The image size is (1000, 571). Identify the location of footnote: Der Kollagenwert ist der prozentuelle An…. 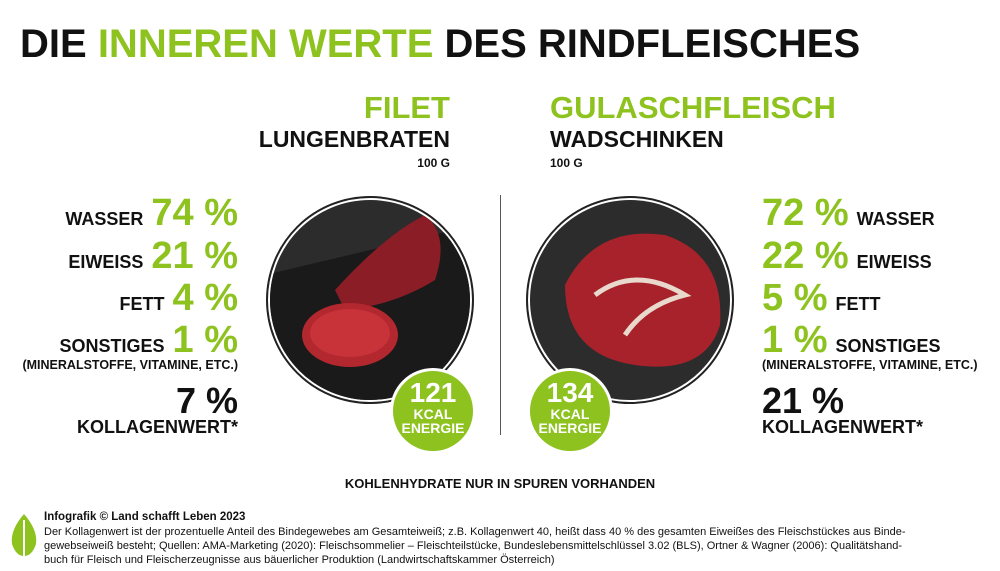
(475, 546).